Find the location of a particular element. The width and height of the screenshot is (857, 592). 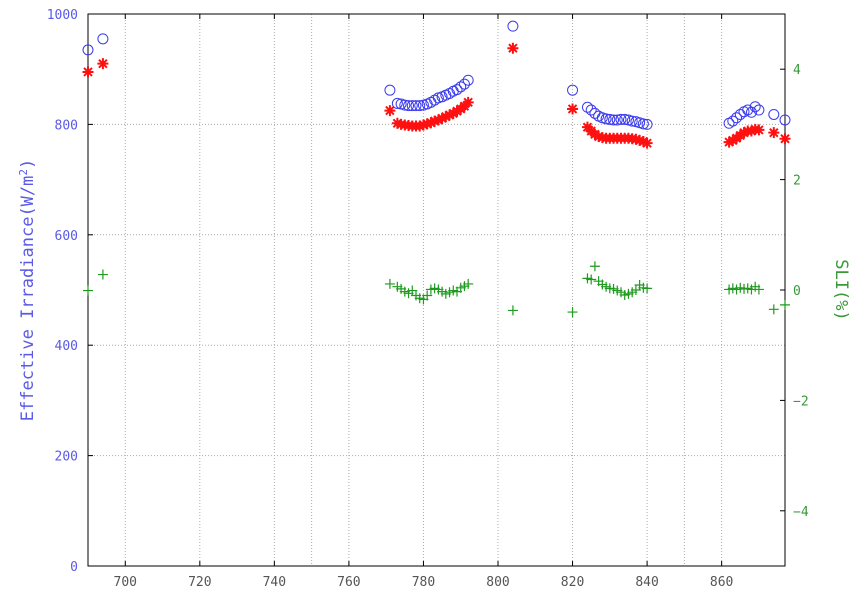

right-tick-label: 2 is located at coordinates (797, 181).